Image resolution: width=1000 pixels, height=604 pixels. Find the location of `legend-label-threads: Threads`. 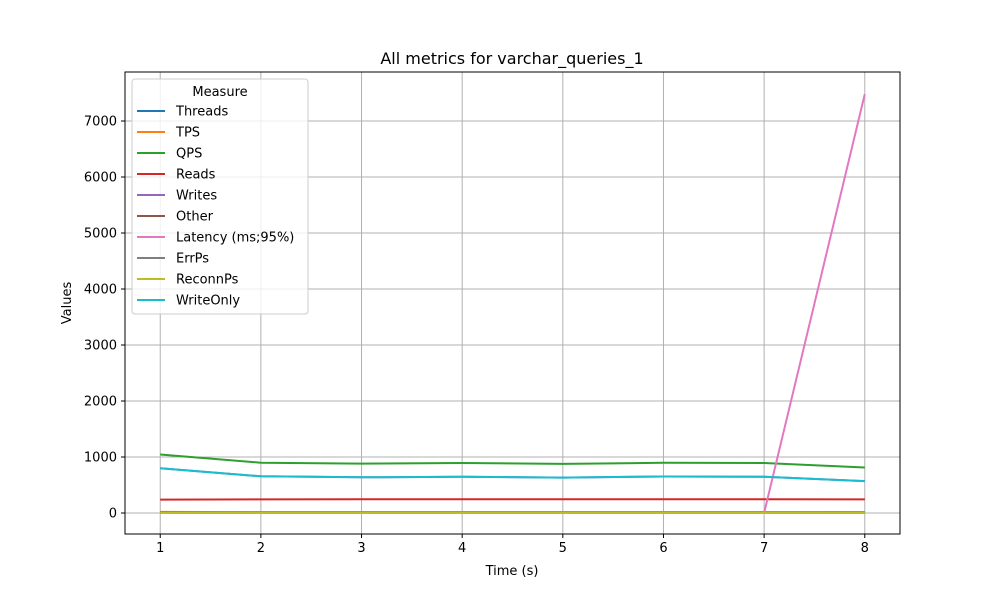

legend-label-threads: Threads is located at coordinates (201, 112).